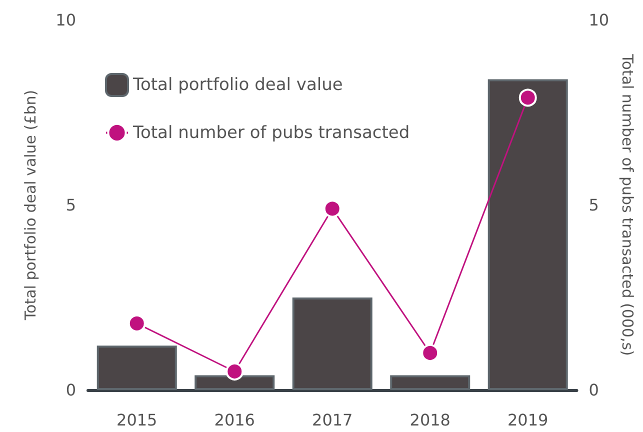 This screenshot has height=432, width=643. Describe the element at coordinates (271, 132) in the screenshot. I see `legend-label: Total number of pubs transacted` at that location.